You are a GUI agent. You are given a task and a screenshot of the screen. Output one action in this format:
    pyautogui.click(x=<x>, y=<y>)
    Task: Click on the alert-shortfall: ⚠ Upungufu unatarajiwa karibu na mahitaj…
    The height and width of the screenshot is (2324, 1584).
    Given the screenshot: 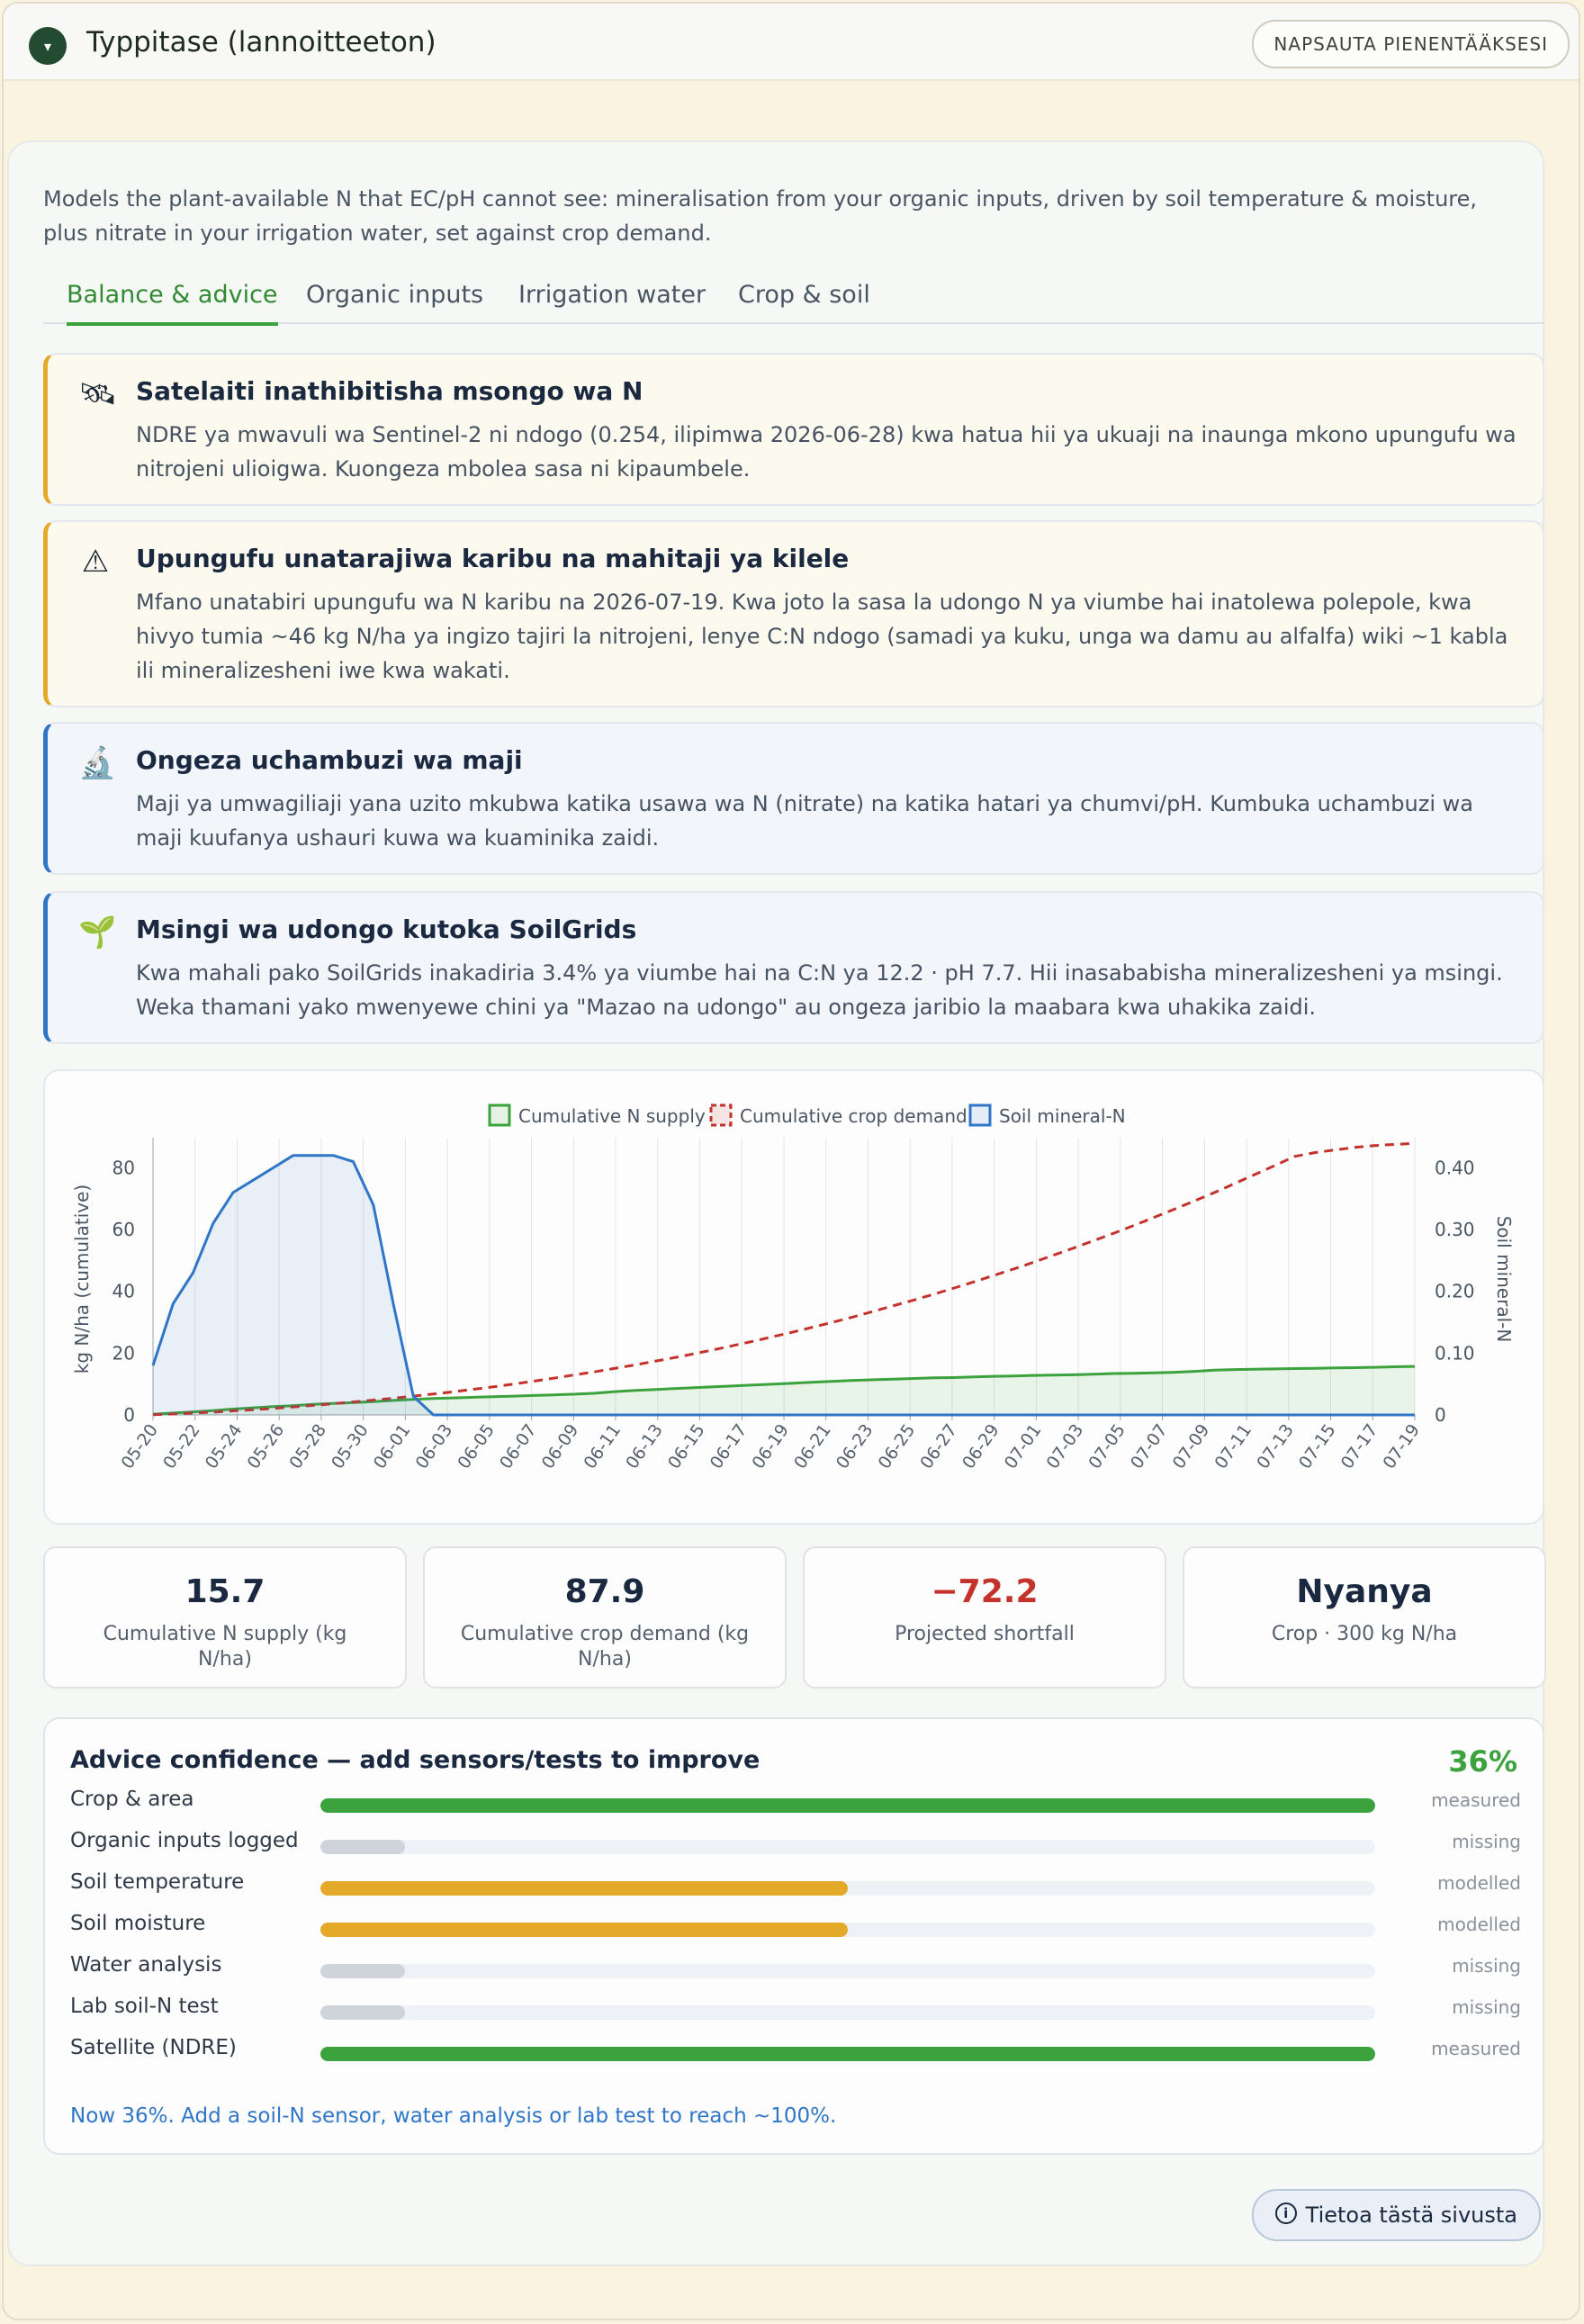 What is the action you would take?
    pyautogui.click(x=794, y=613)
    